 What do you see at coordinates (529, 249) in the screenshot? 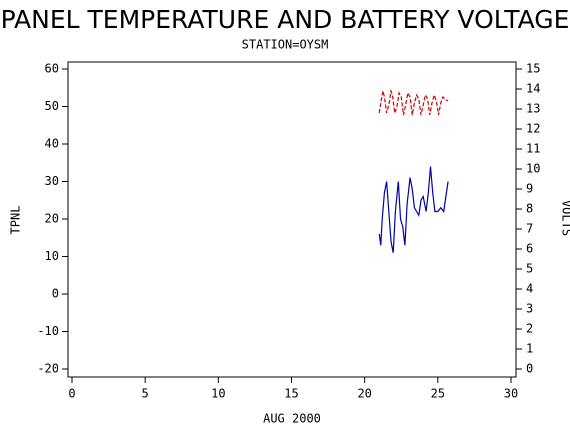
I see `y2-tick-label: 6` at bounding box center [529, 249].